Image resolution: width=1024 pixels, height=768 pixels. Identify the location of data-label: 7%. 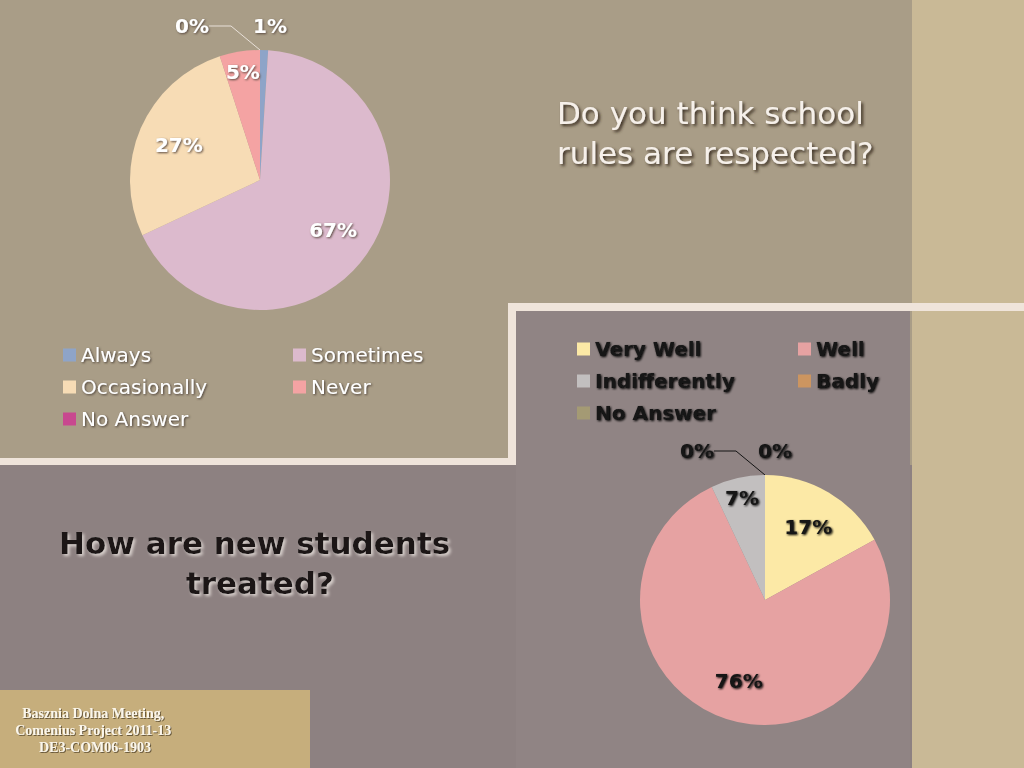
(742, 497).